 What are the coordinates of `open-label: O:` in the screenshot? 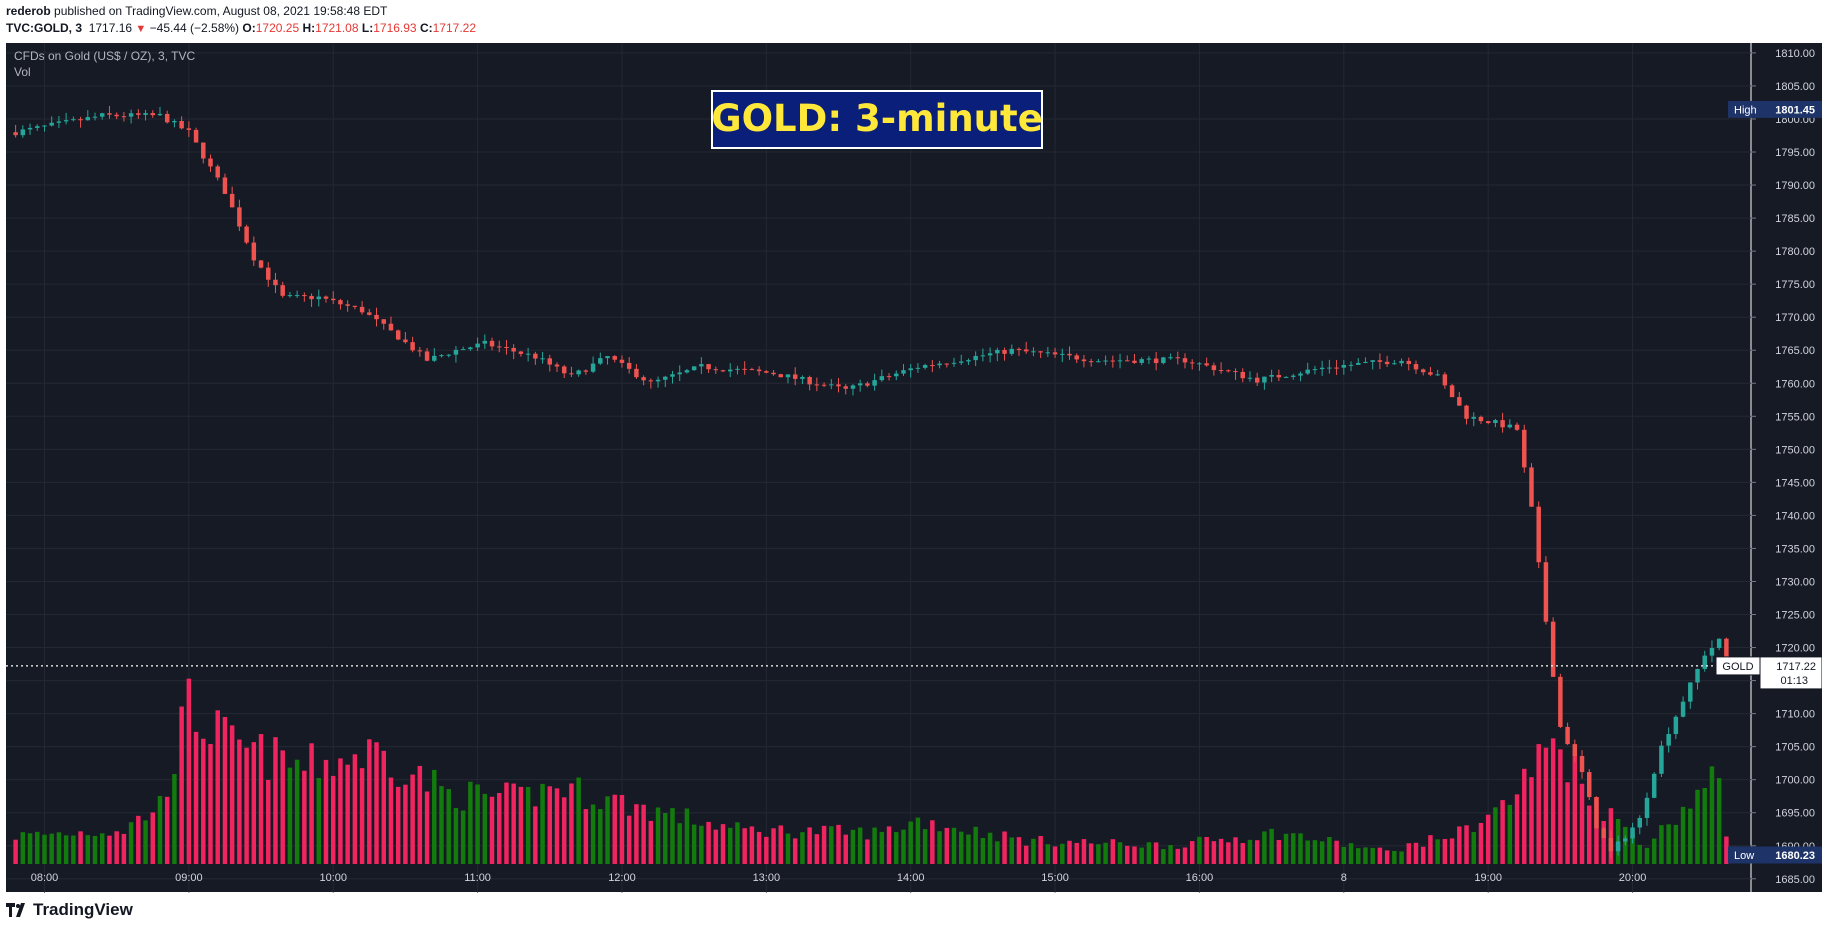 It's located at (249, 28).